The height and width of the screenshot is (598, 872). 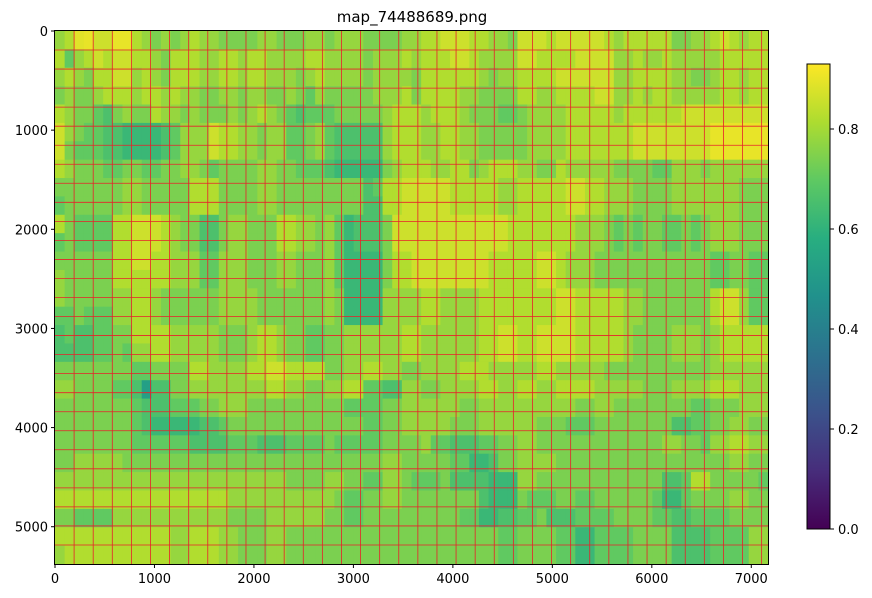 I want to click on x-tick-label: 3000, so click(x=353, y=579).